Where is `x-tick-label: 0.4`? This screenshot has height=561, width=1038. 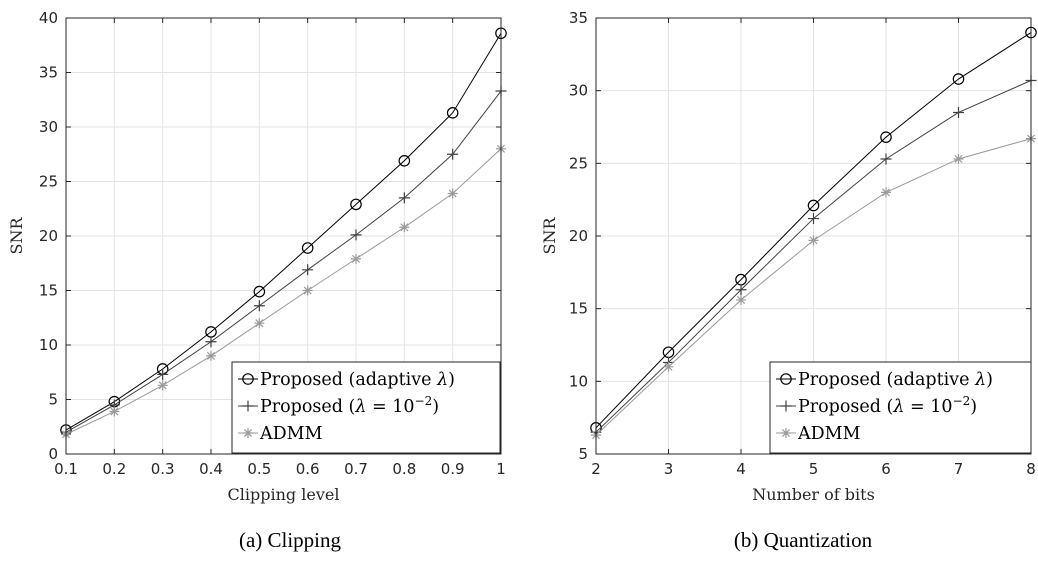
x-tick-label: 0.4 is located at coordinates (211, 469).